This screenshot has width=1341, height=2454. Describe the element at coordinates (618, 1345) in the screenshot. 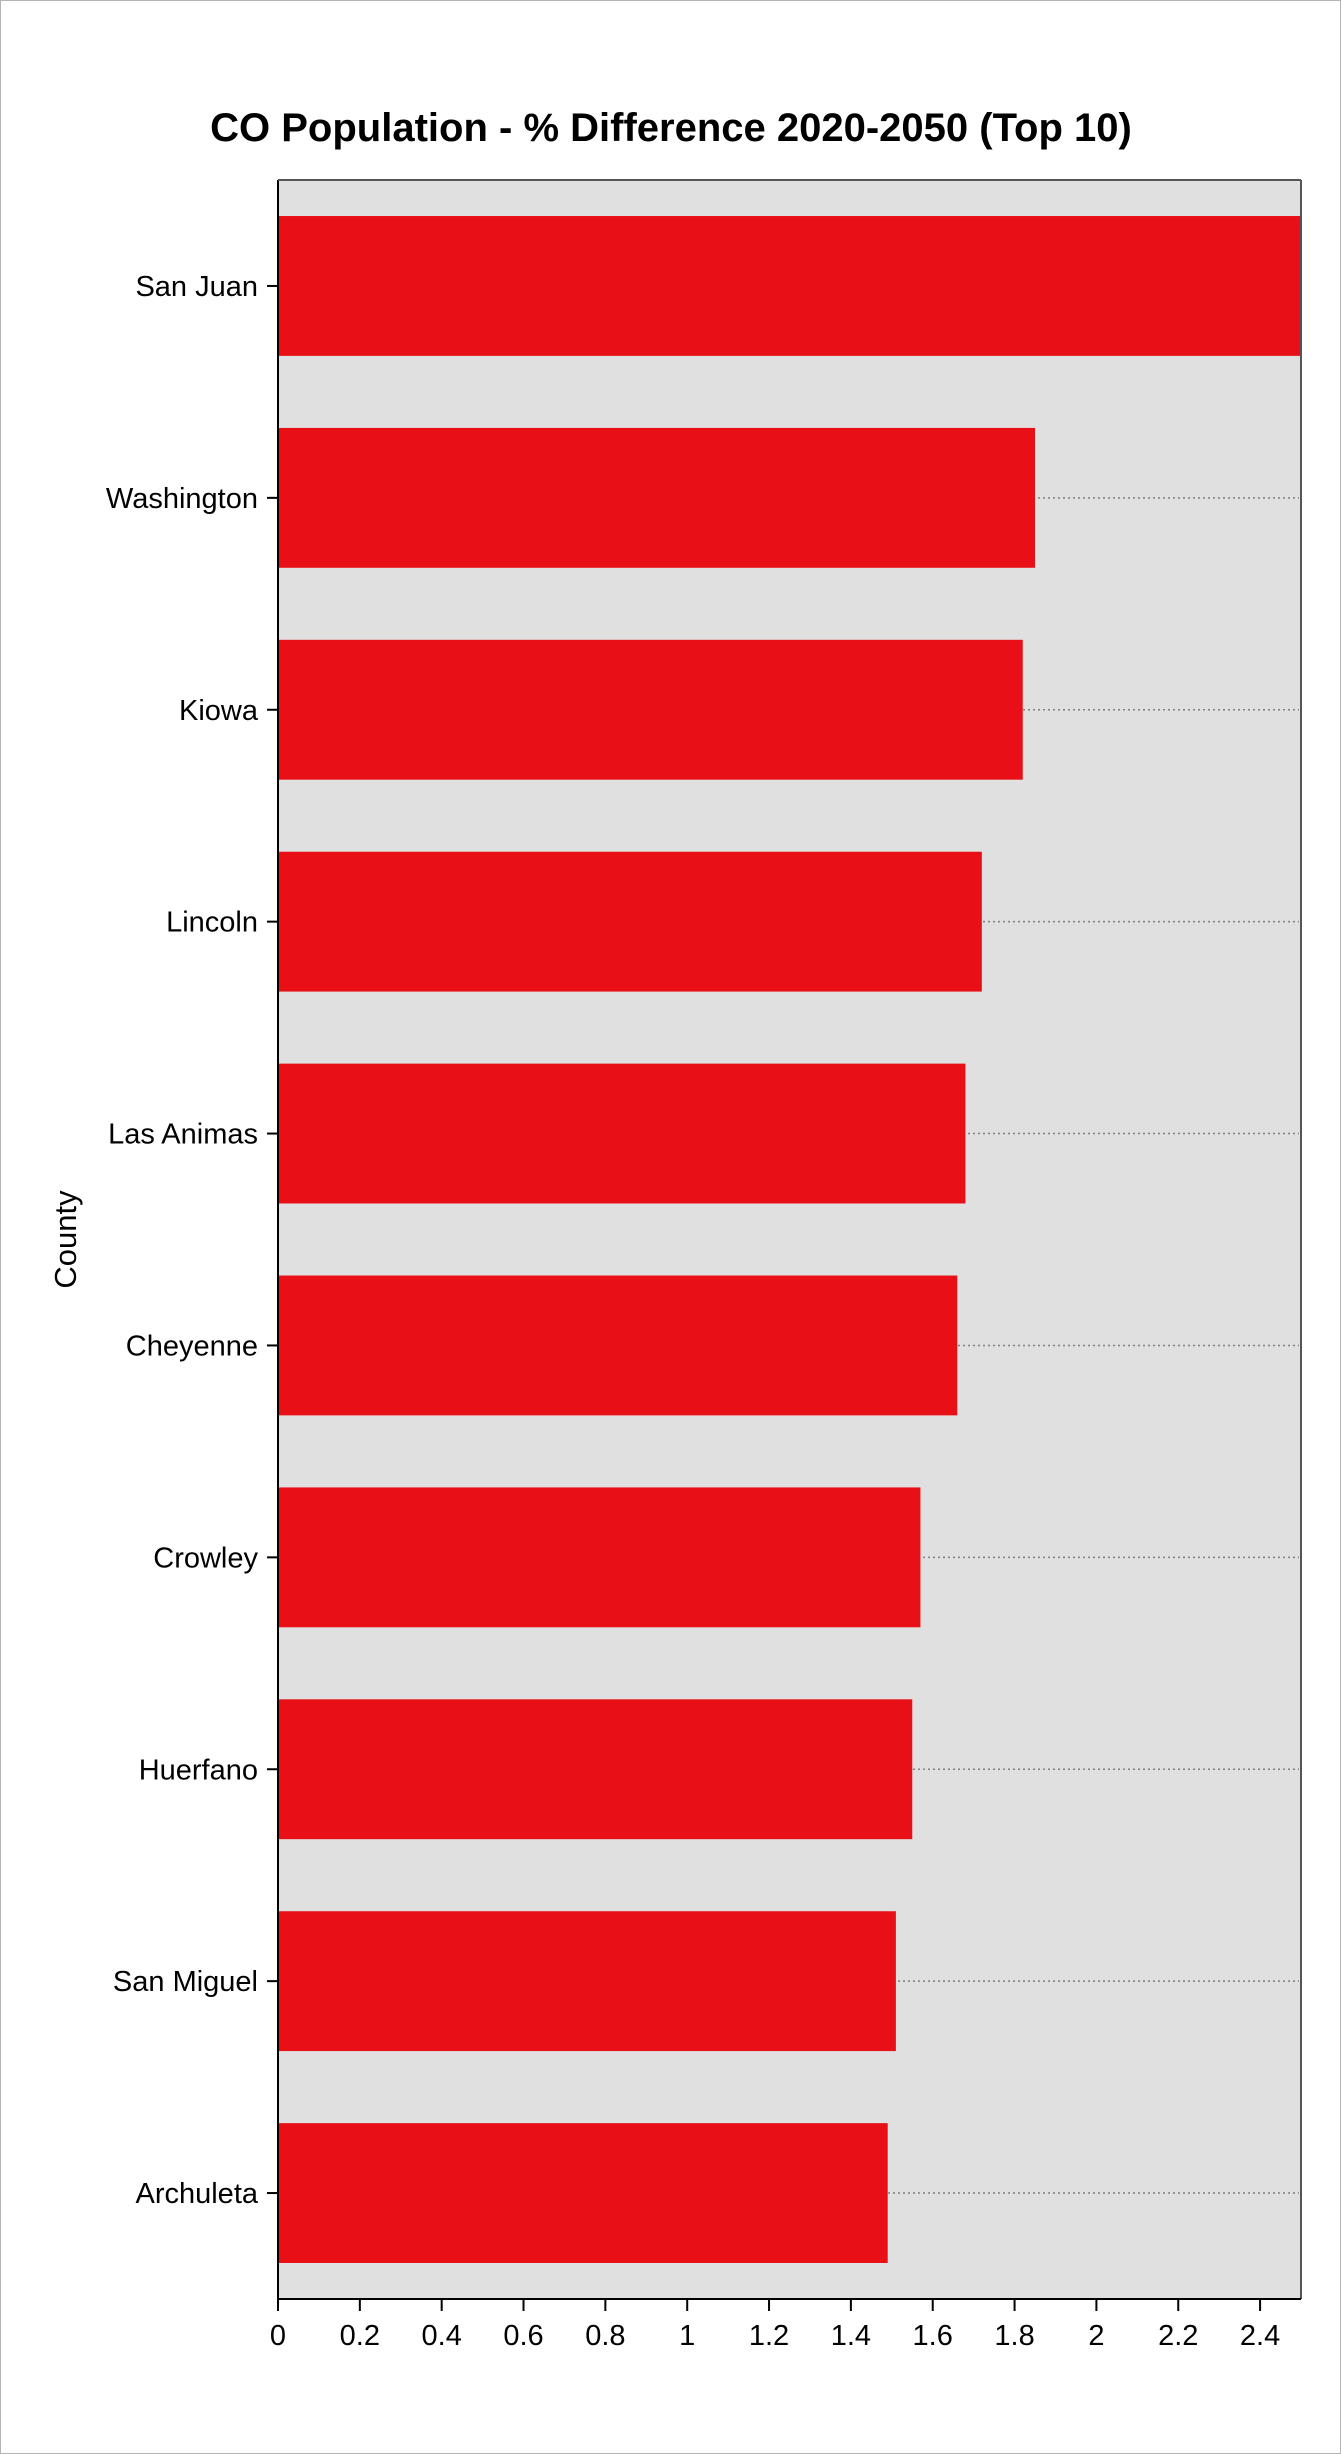

I see `bar-cheyenne` at that location.